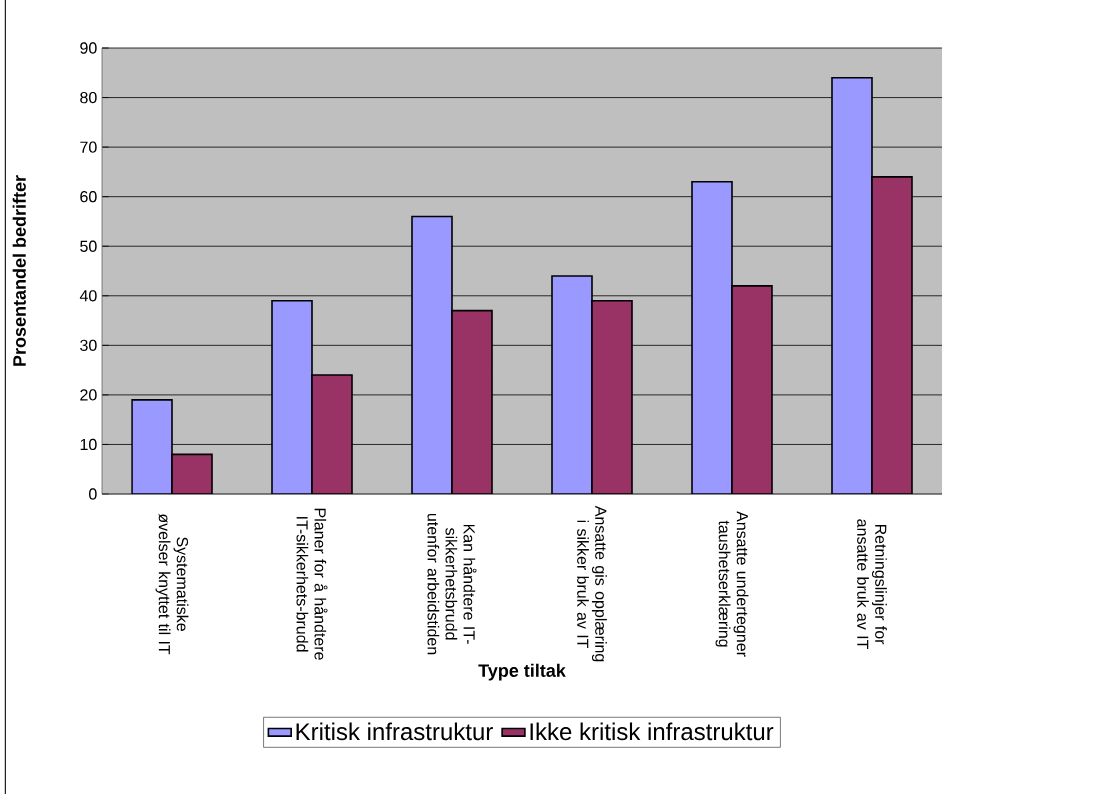 Image resolution: width=1101 pixels, height=794 pixels. I want to click on x-tick-label: Ansatte undertegner taushetserklæring, so click(732, 584).